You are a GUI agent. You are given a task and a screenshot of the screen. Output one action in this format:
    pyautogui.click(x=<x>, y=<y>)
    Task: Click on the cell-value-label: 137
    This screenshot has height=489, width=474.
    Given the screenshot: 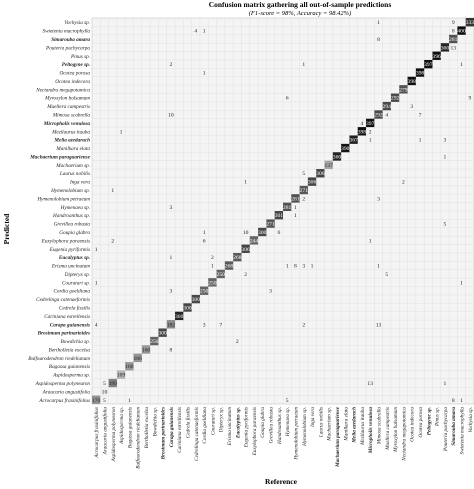 What is the action you would take?
    pyautogui.click(x=328, y=166)
    